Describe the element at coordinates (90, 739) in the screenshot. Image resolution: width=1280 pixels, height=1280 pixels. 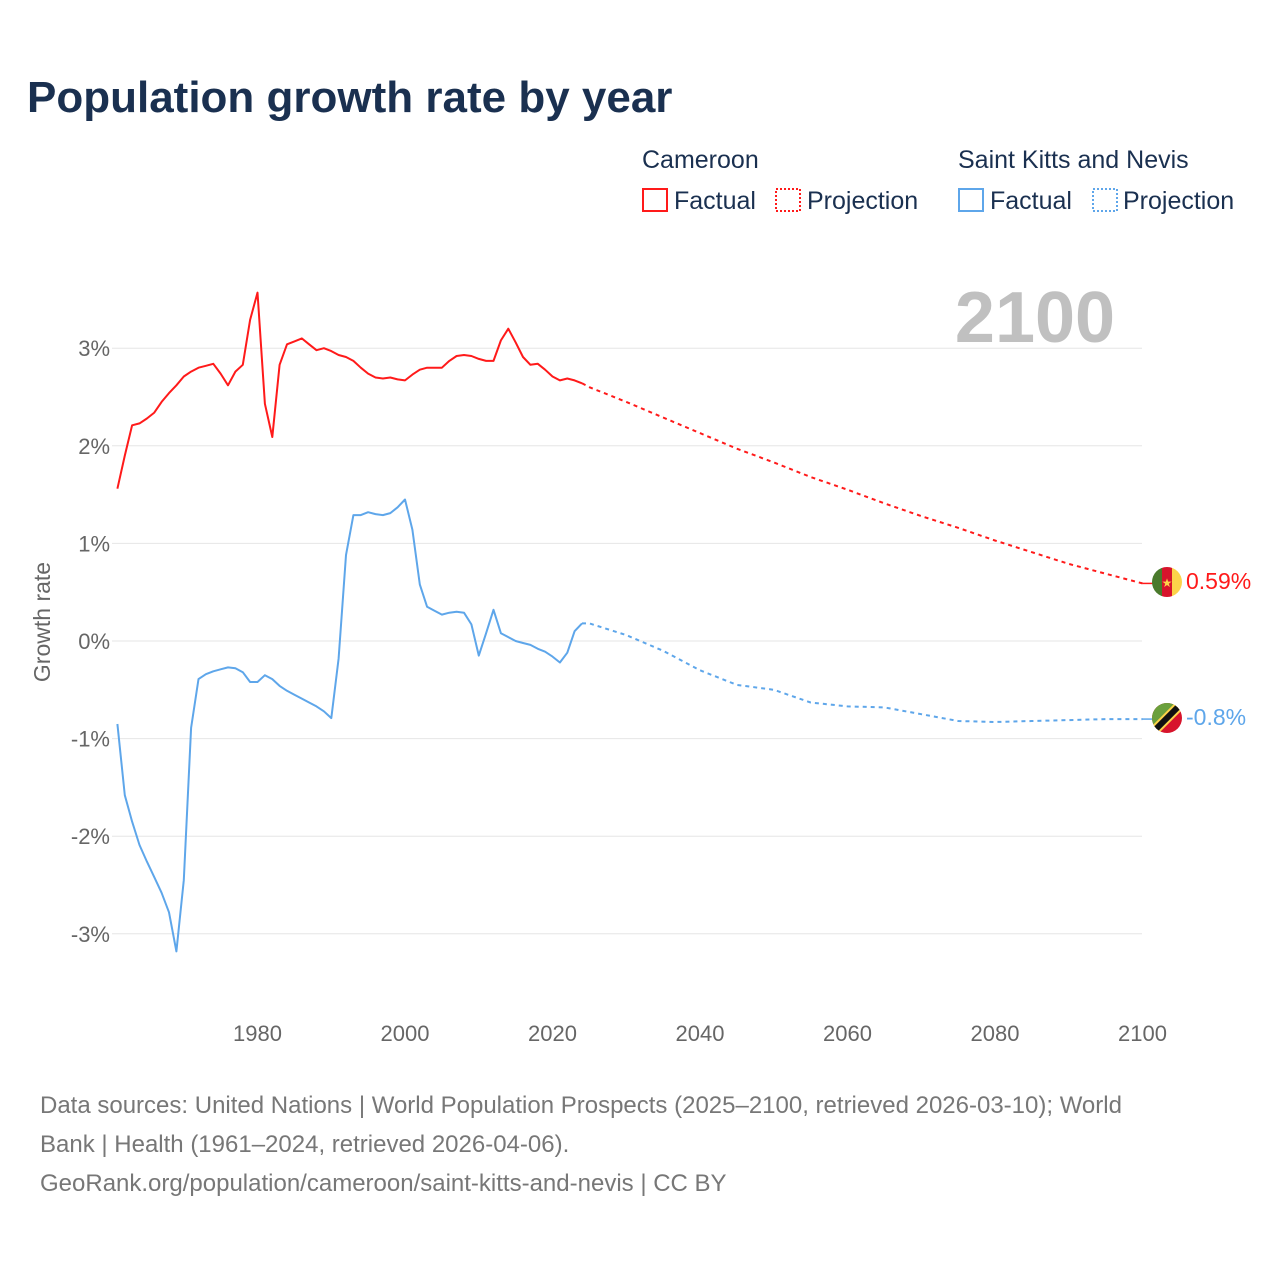
I see `y-tick-label: -1%` at that location.